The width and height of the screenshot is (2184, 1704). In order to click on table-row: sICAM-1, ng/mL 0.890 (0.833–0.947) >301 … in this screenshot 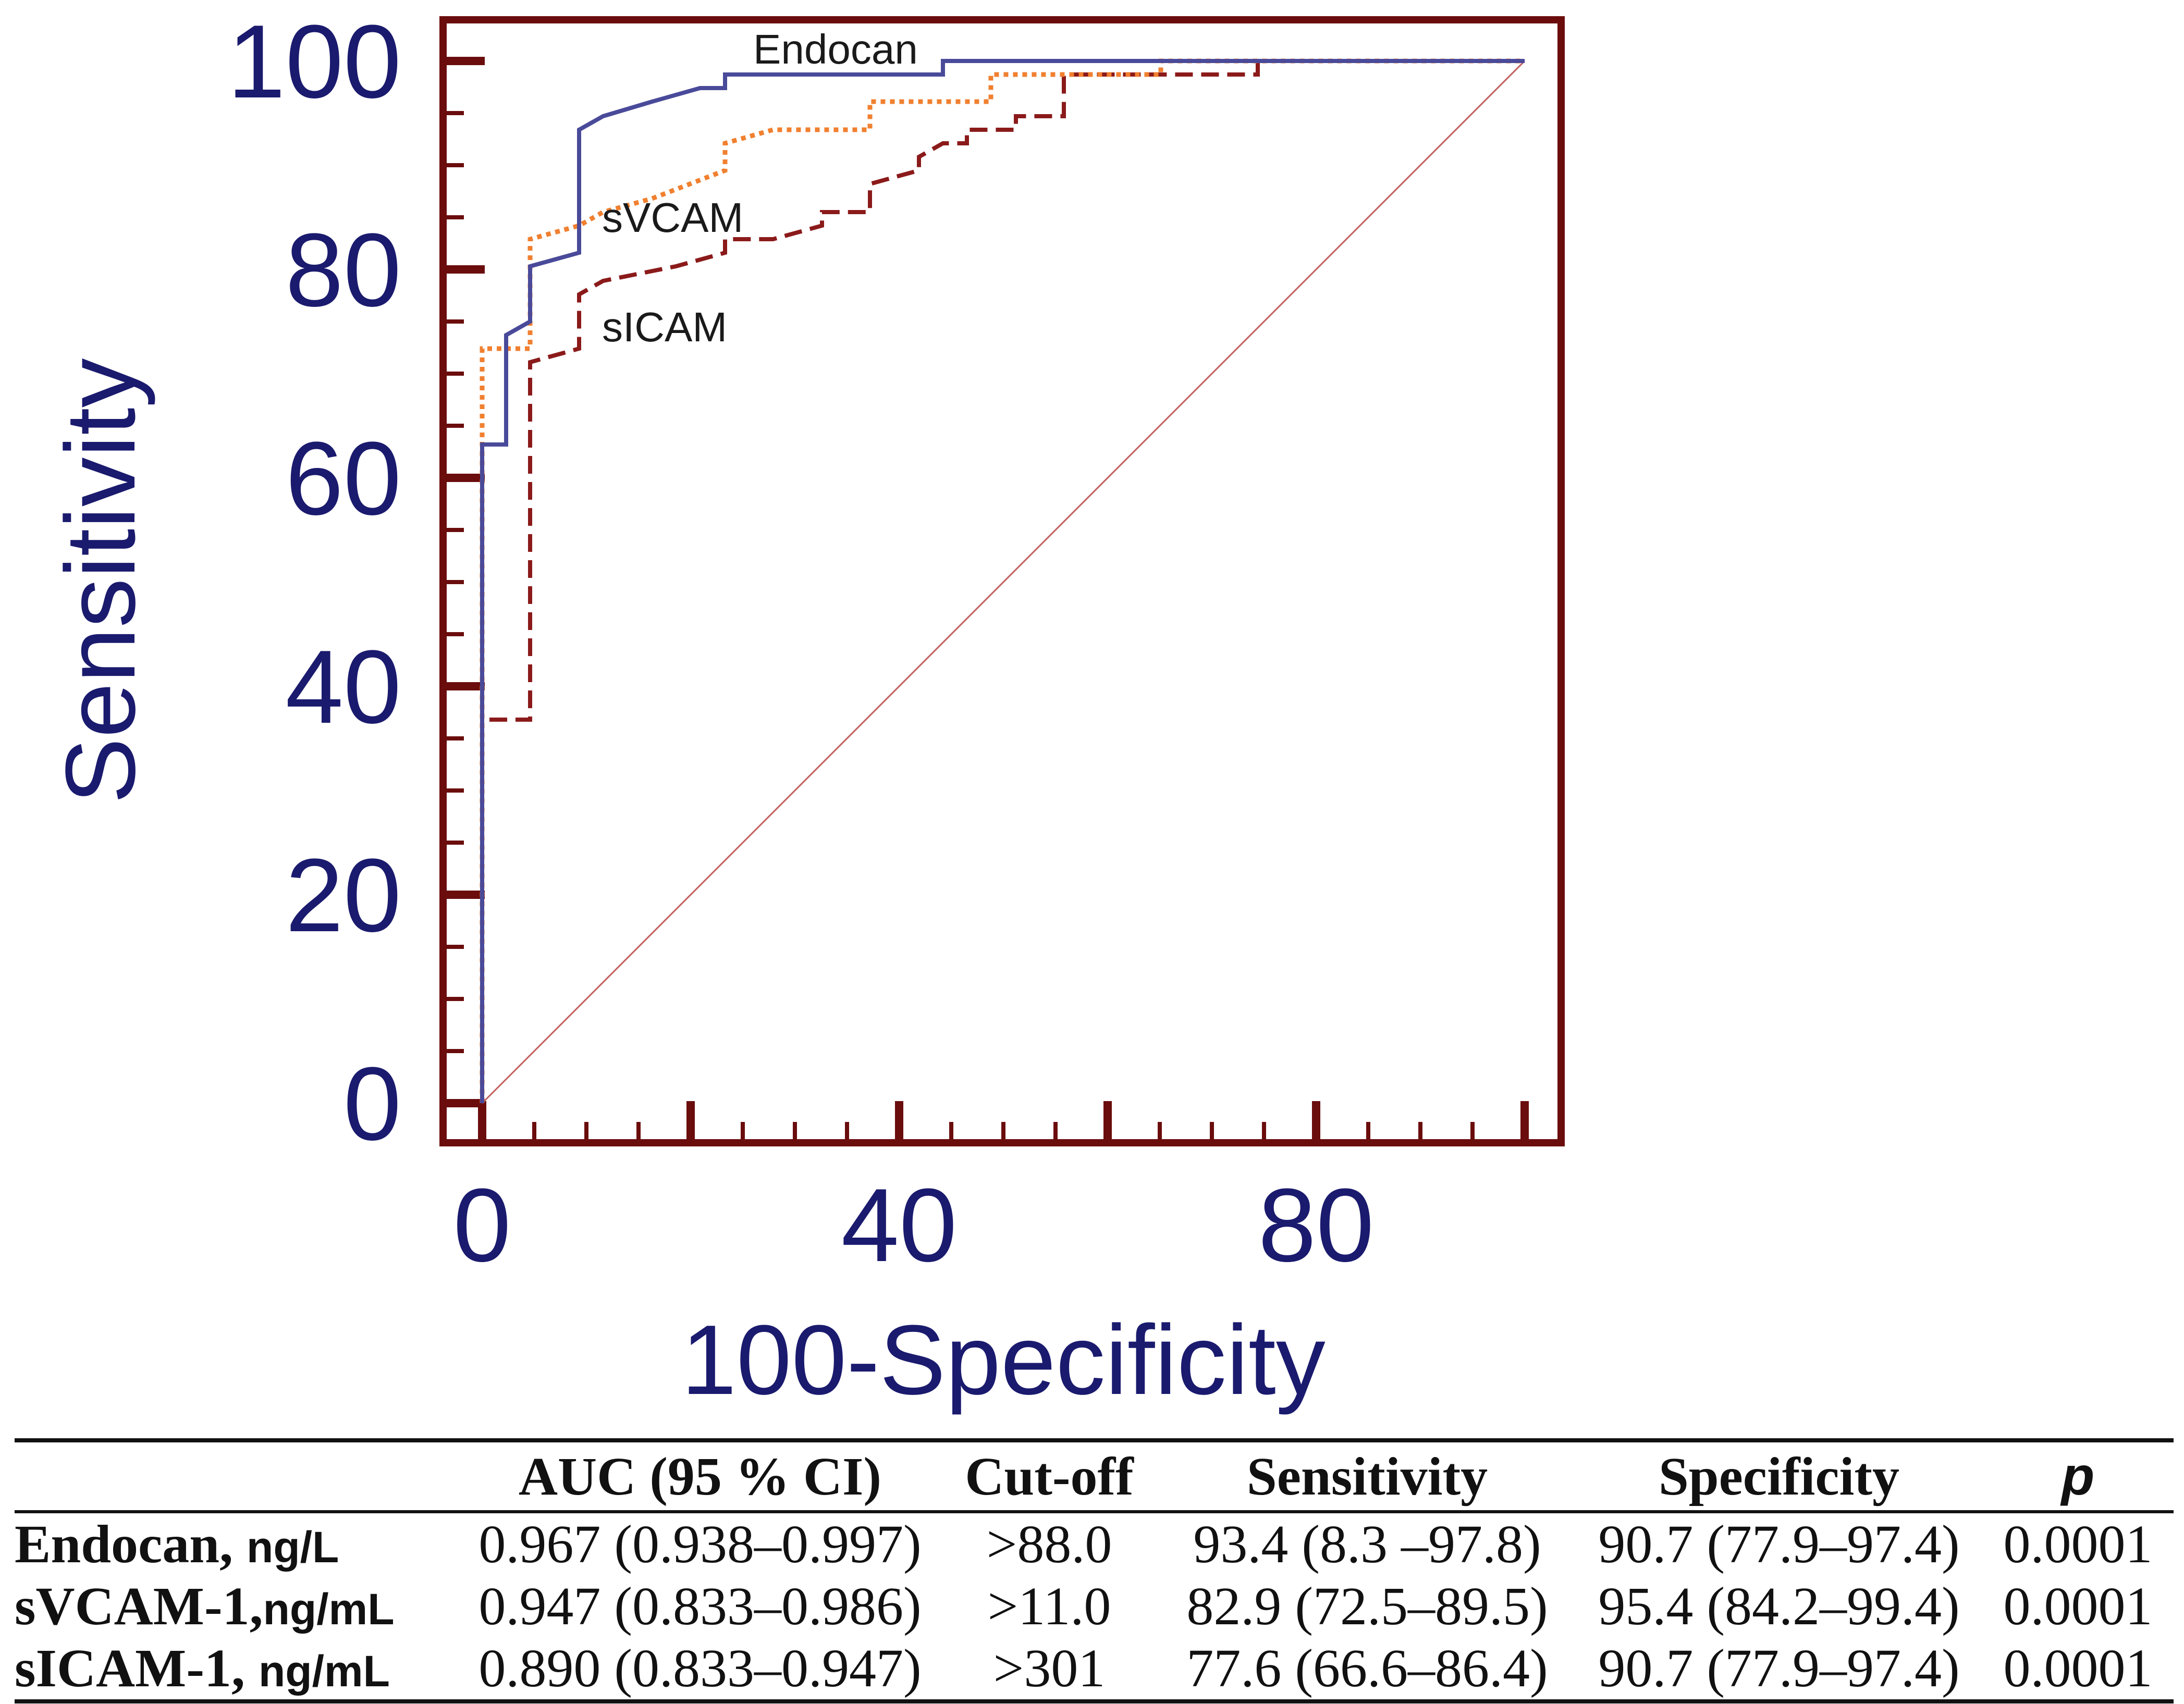, I will do `click(1095, 1669)`.